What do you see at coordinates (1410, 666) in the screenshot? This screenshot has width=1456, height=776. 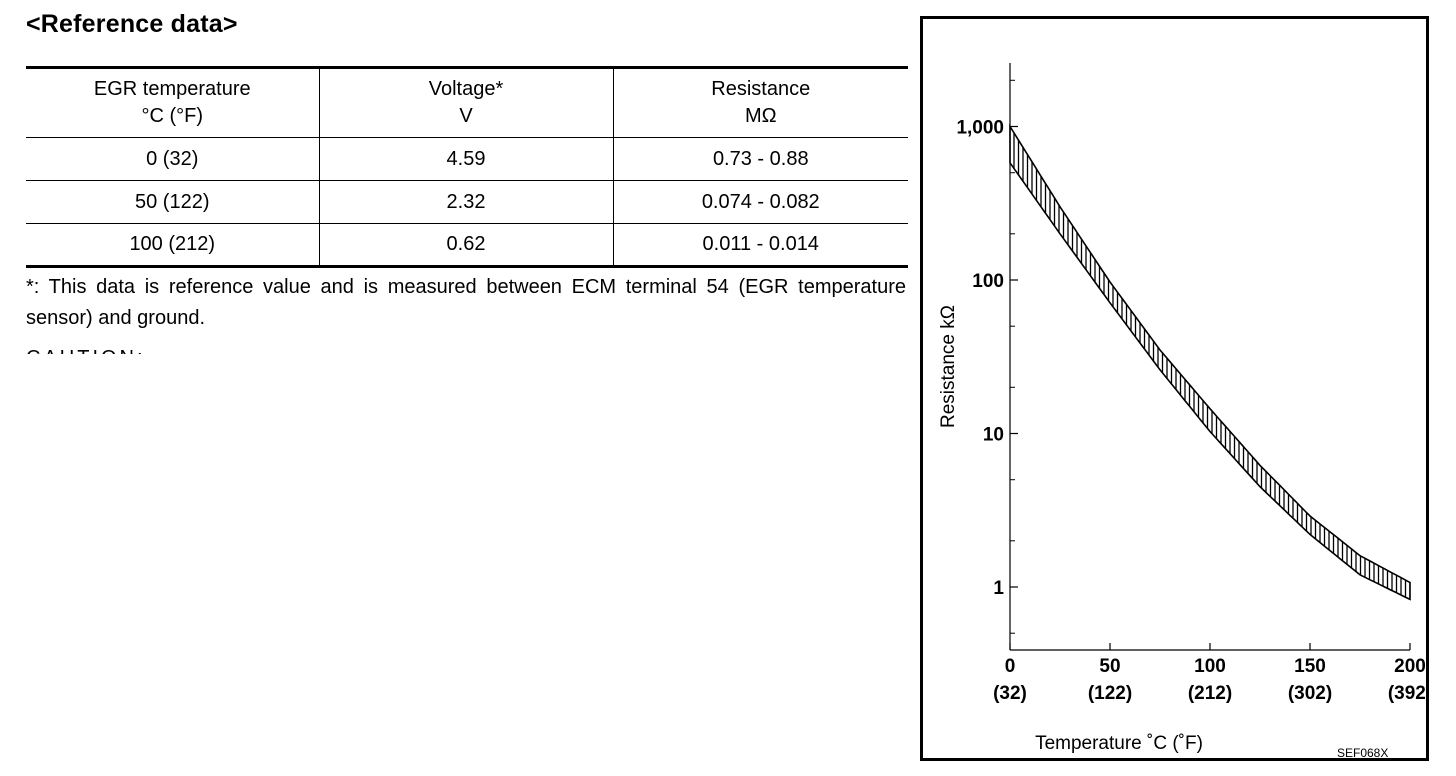 I see `x-tick-label: 200` at bounding box center [1410, 666].